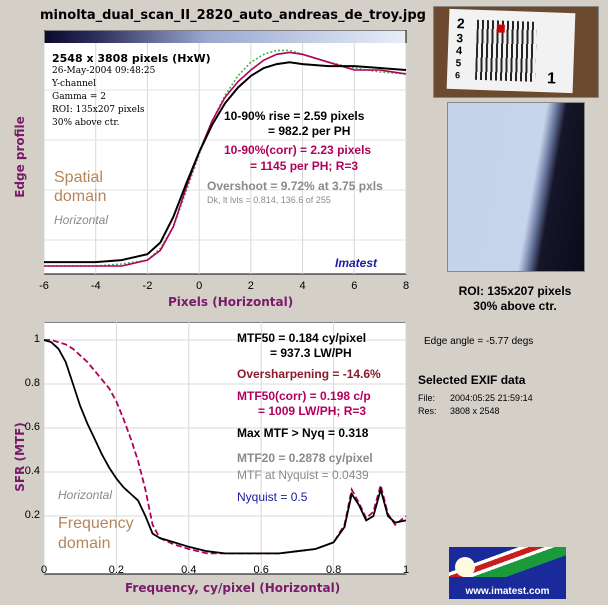  I want to click on x-tick-label: 0.8, so click(333, 570).